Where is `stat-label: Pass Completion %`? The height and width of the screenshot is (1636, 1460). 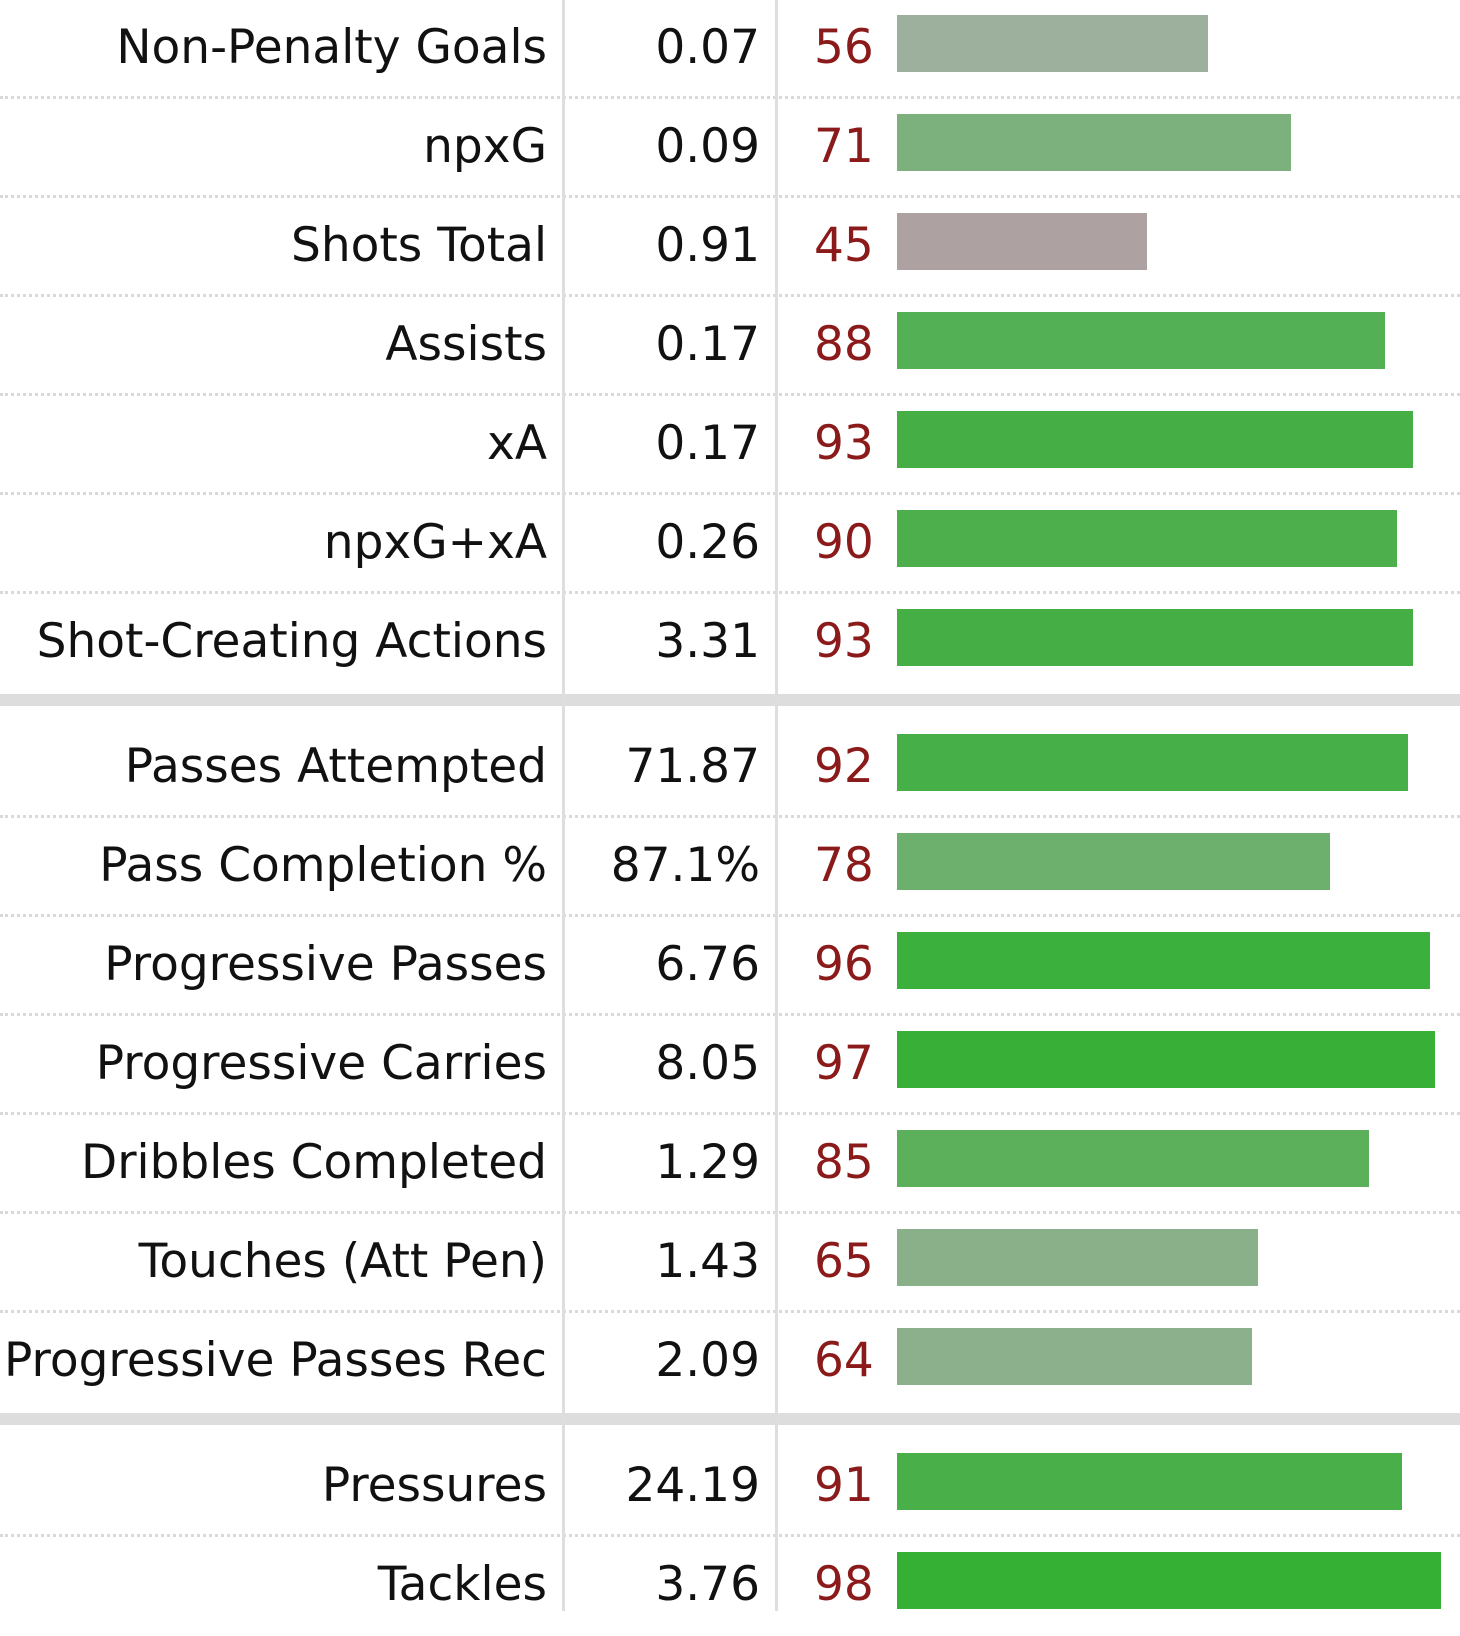
stat-label: Pass Completion % is located at coordinates (323, 865).